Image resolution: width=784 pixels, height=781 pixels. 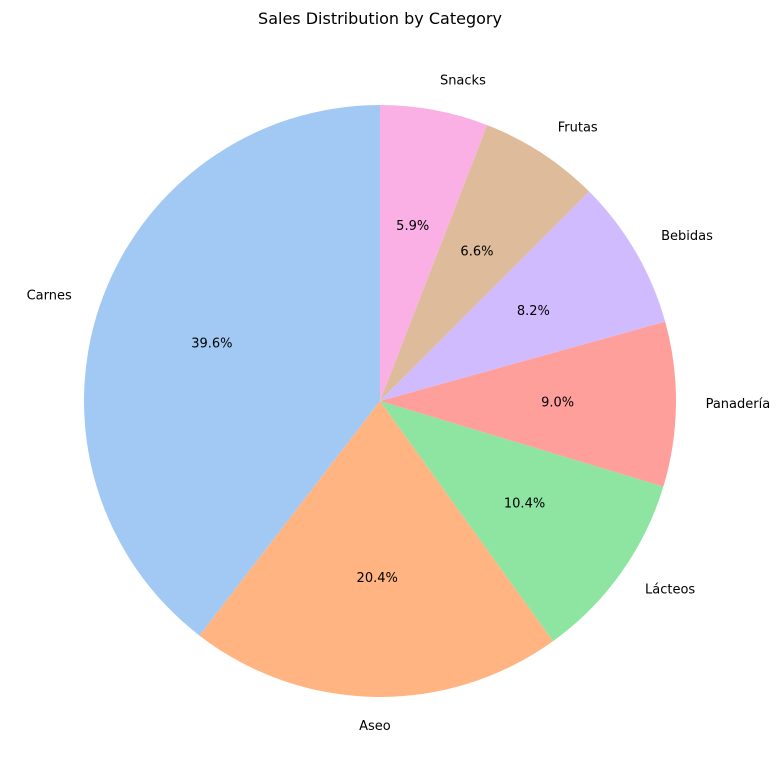 What do you see at coordinates (522, 521) in the screenshot?
I see `pie-slice-lacteos` at bounding box center [522, 521].